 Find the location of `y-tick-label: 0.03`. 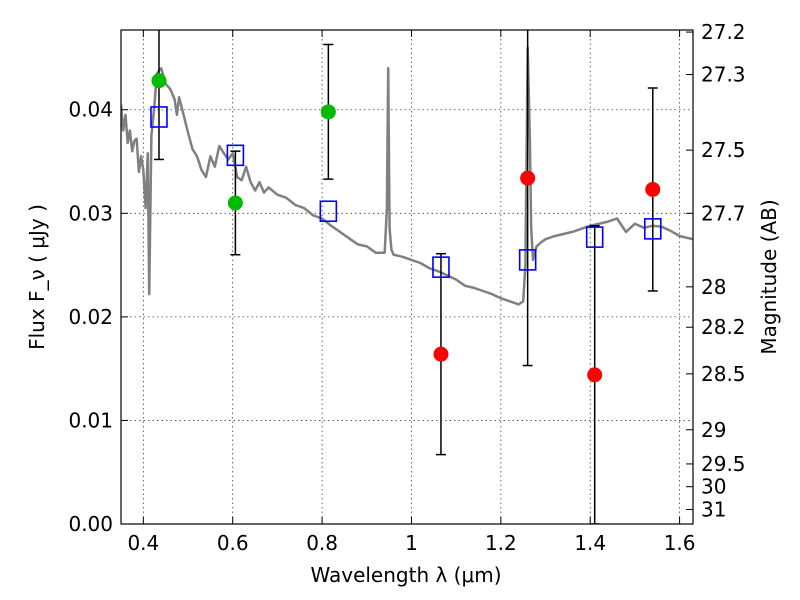

y-tick-label: 0.03 is located at coordinates (90, 213).